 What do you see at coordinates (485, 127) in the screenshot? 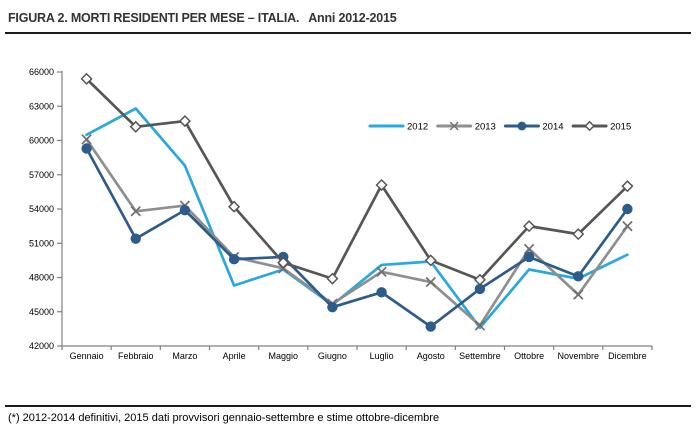
I see `legend-label-2013: 2013` at bounding box center [485, 127].